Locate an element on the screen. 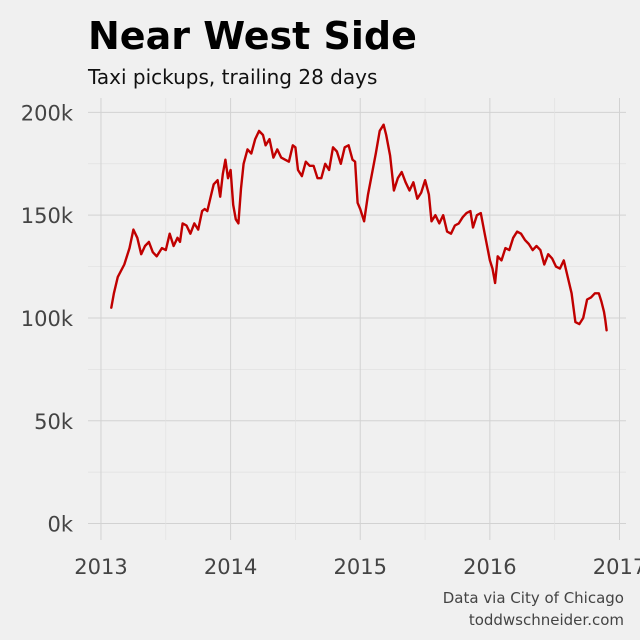 This screenshot has height=640, width=640. x-tick-label: 2015 is located at coordinates (360, 567).